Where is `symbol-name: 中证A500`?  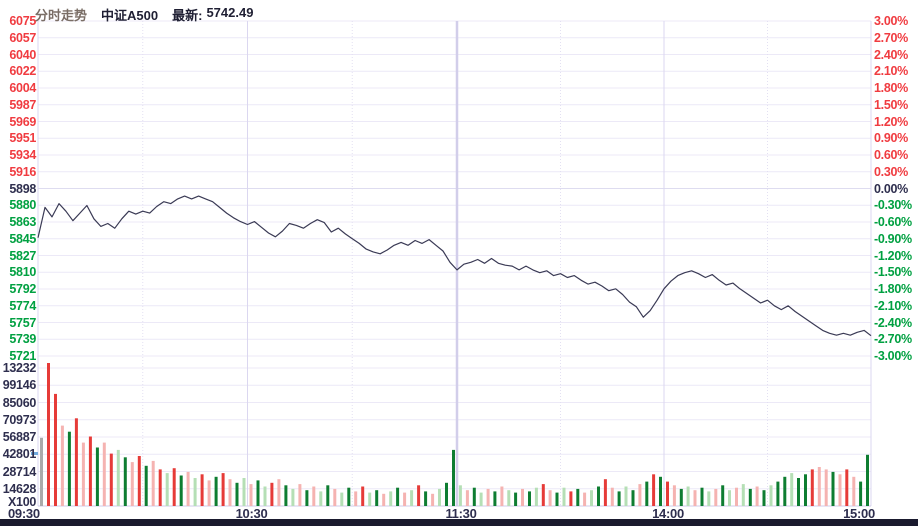 symbol-name: 中证A500 is located at coordinates (130, 15).